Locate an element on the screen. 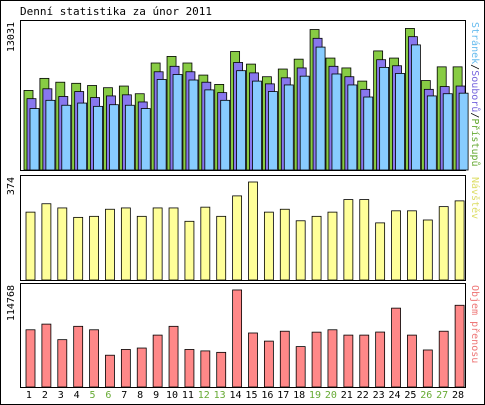 This screenshot has width=485, height=405. x-tick-label-day-27: 27 is located at coordinates (442, 395).